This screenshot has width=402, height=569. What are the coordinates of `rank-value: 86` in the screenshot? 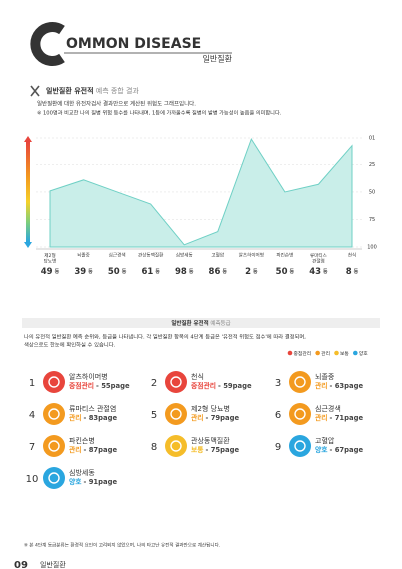 It's located at (215, 272).